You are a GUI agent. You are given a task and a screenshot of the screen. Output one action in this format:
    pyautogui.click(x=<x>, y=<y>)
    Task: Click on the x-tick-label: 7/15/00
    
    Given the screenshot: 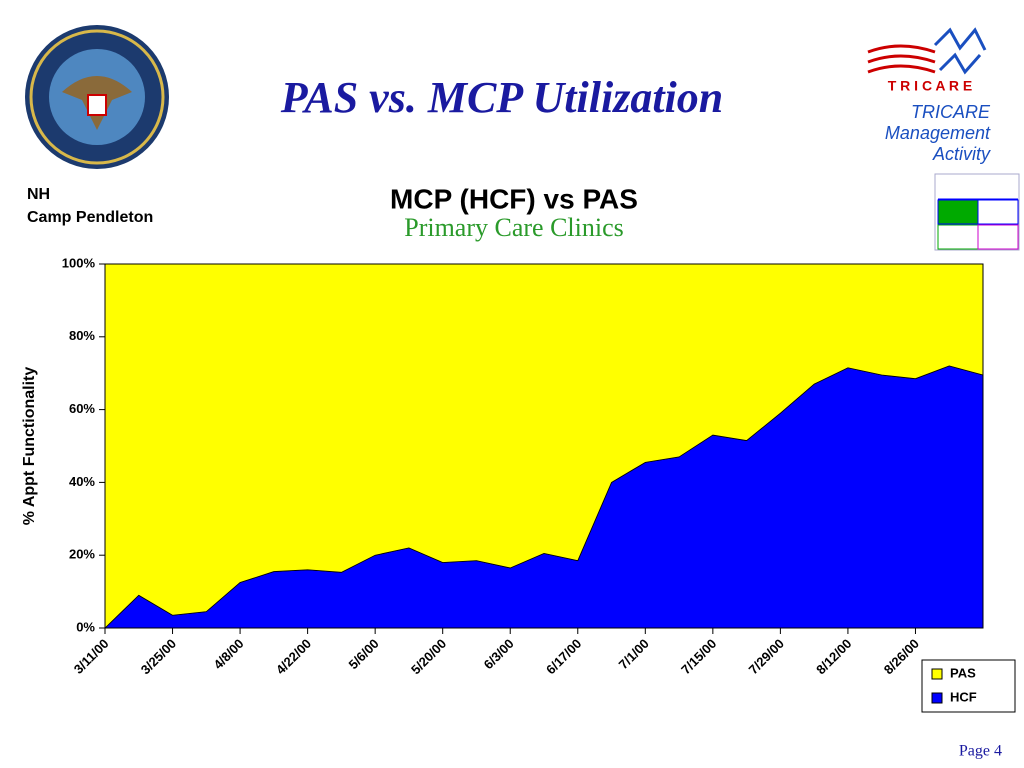 What is the action you would take?
    pyautogui.click(x=698, y=656)
    